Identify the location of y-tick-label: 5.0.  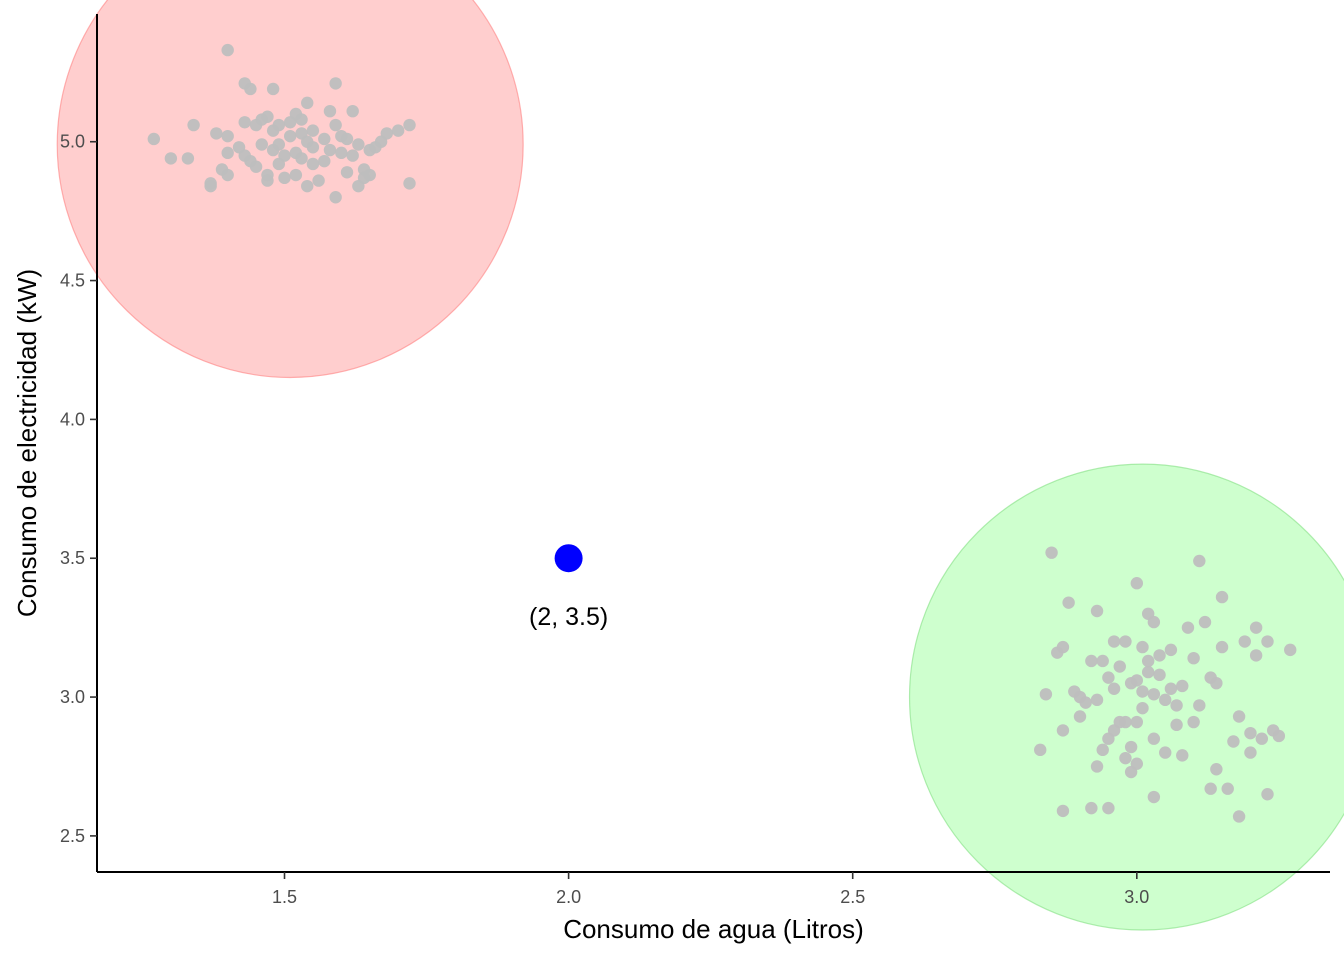
(72, 142).